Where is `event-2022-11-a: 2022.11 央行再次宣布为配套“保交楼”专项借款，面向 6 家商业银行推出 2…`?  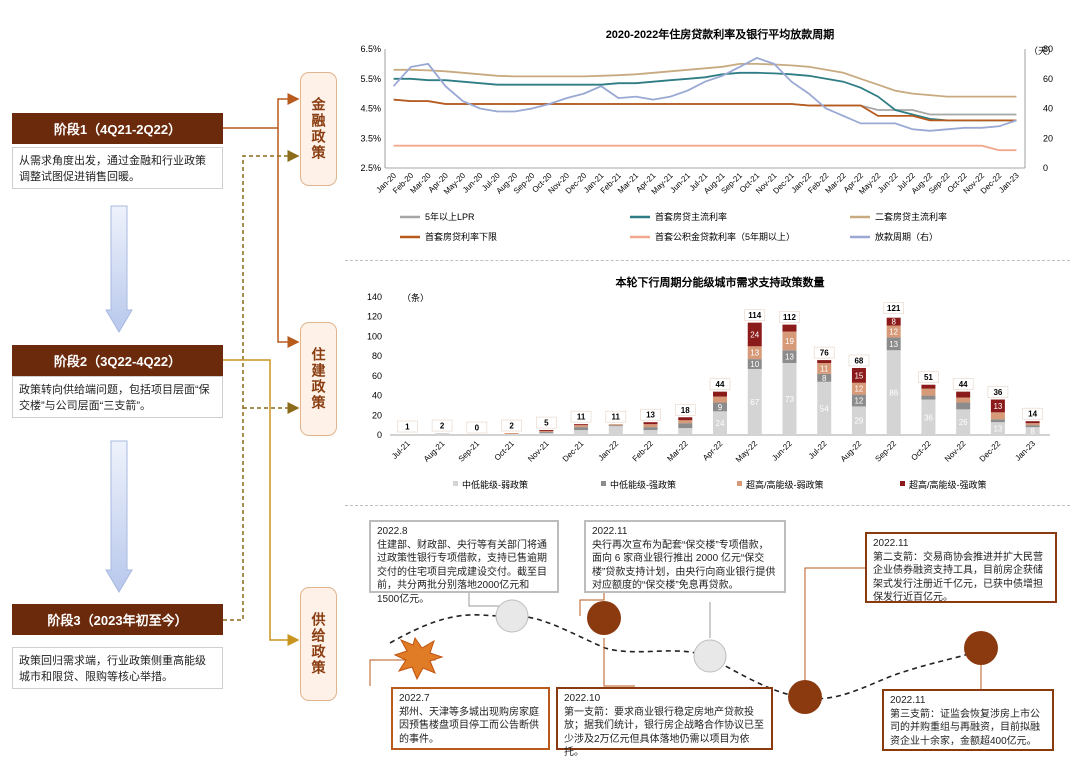
event-2022-11-a: 2022.11 央行再次宣布为配套“保交楼”专项借款，面向 6 家商业银行推出 2… is located at coordinates (685, 556).